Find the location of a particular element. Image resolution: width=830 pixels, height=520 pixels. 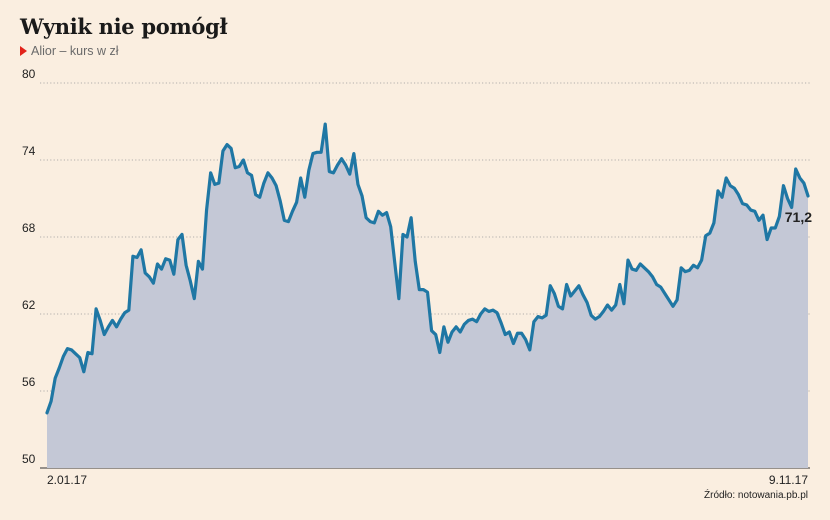

y-tick-label-80: 80 is located at coordinates (29, 74).